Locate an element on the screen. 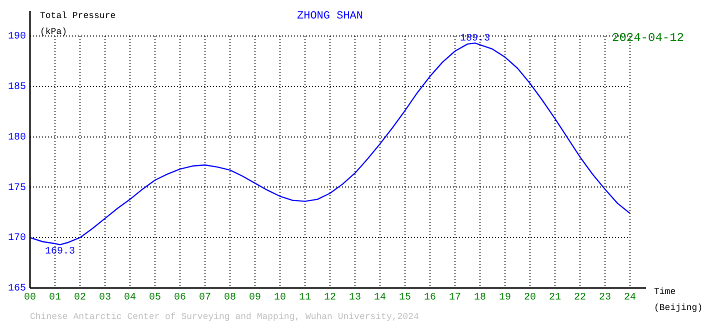 The height and width of the screenshot is (328, 710). y-tick-label: 180 is located at coordinates (17, 138).